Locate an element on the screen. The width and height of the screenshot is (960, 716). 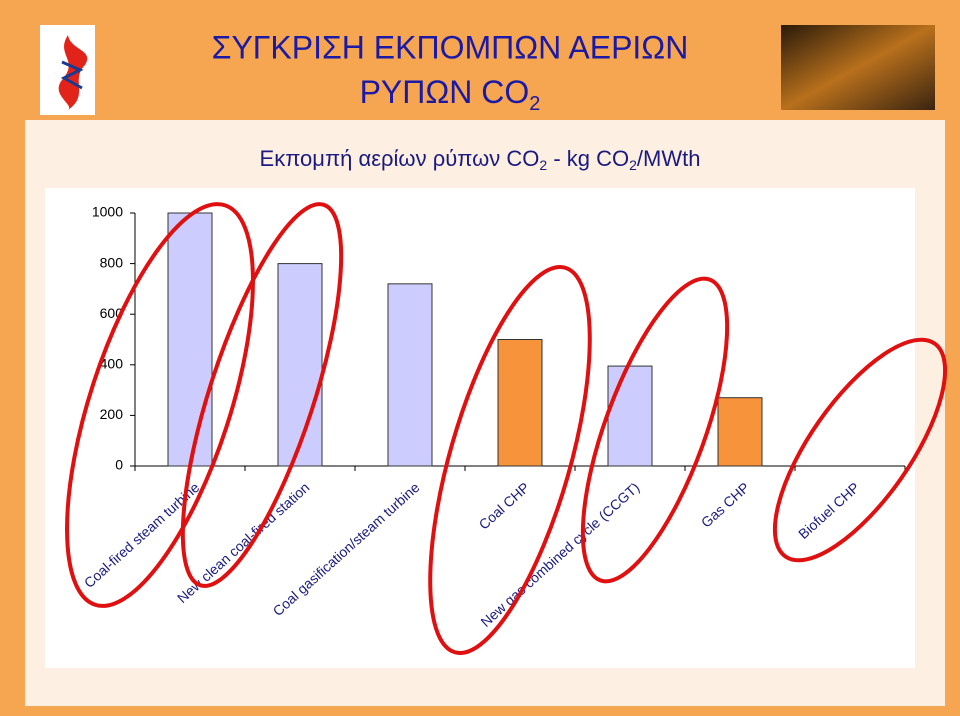
y-tick-label: 200 is located at coordinates (112, 414).